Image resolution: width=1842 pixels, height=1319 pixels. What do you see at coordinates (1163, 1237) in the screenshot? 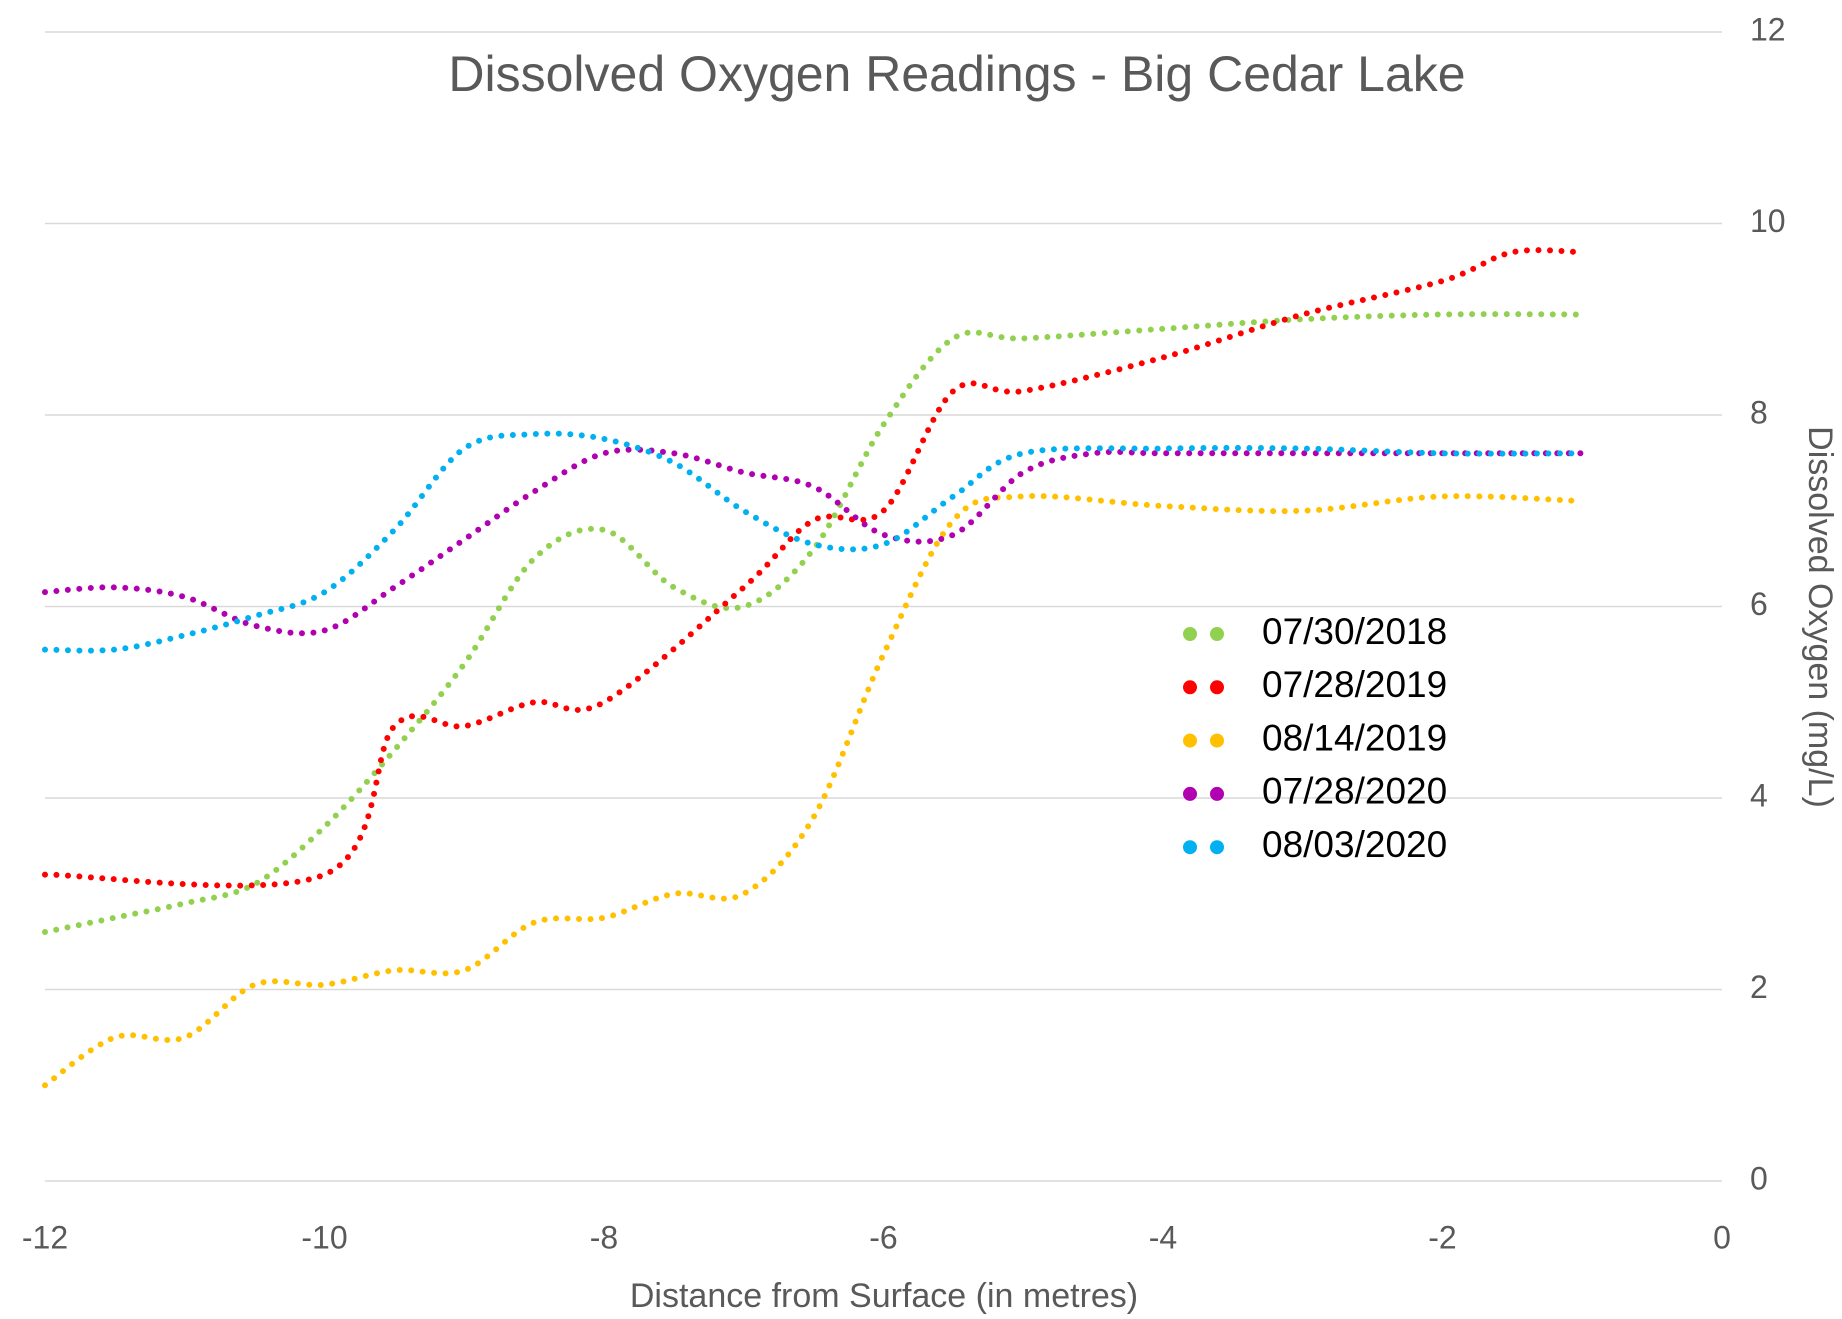
I see `x-tick-label: -4` at bounding box center [1163, 1237].